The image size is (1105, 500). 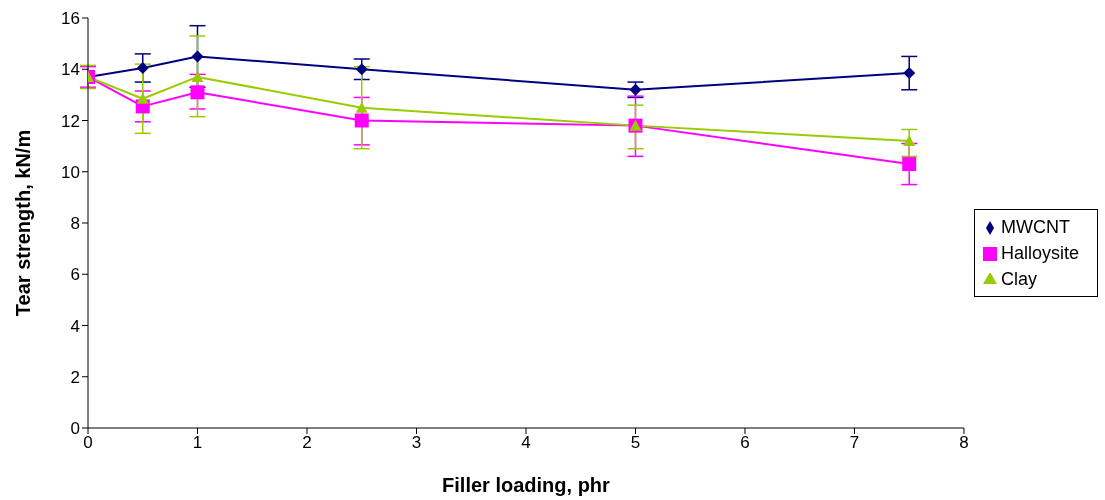 What do you see at coordinates (75, 326) in the screenshot?
I see `y-tick-label: 4` at bounding box center [75, 326].